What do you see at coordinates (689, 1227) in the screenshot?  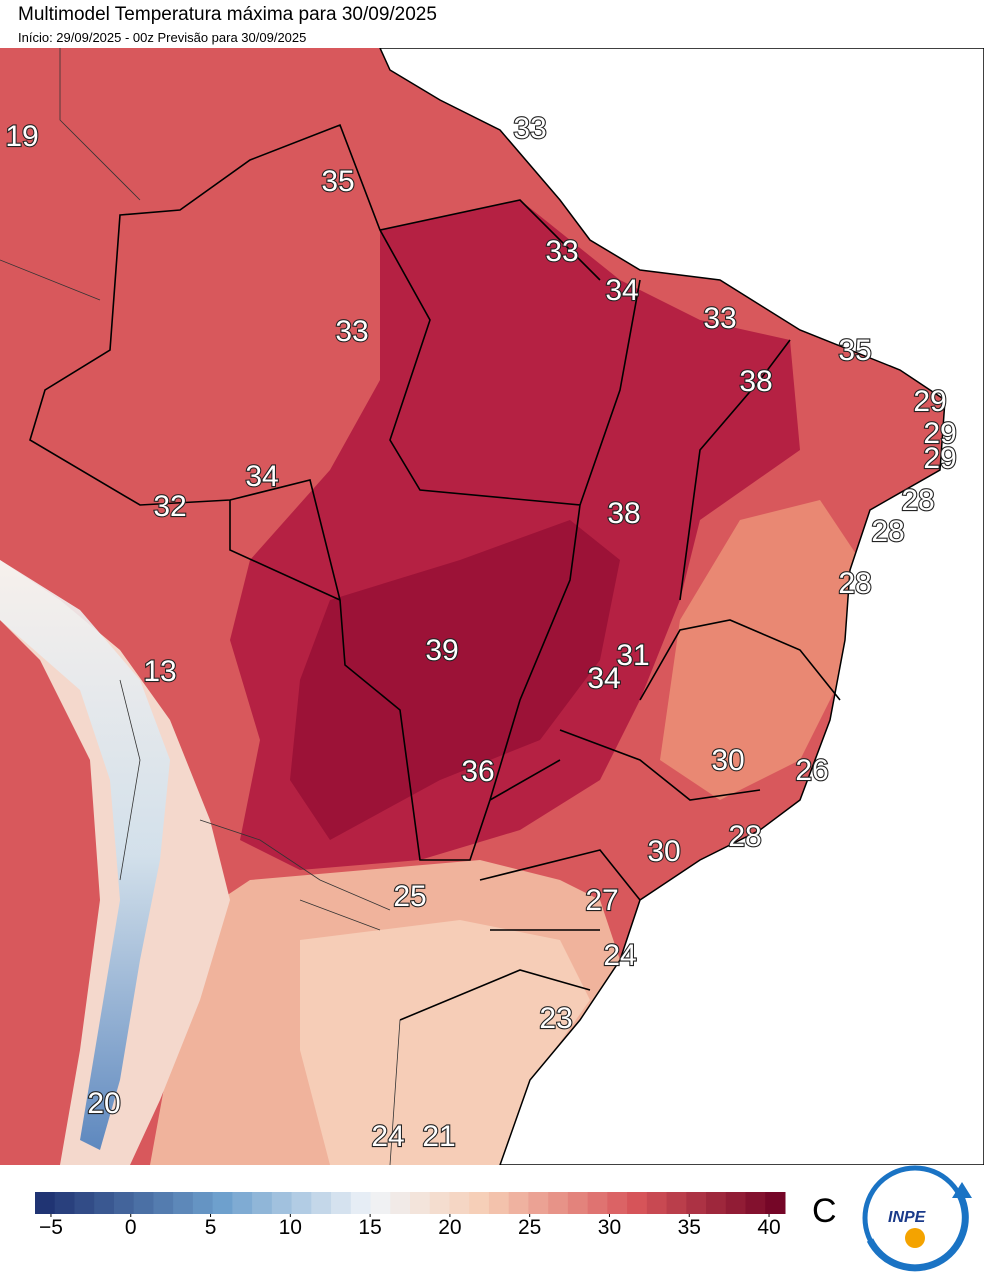 I see `colorbar-tick-label: 35` at bounding box center [689, 1227].